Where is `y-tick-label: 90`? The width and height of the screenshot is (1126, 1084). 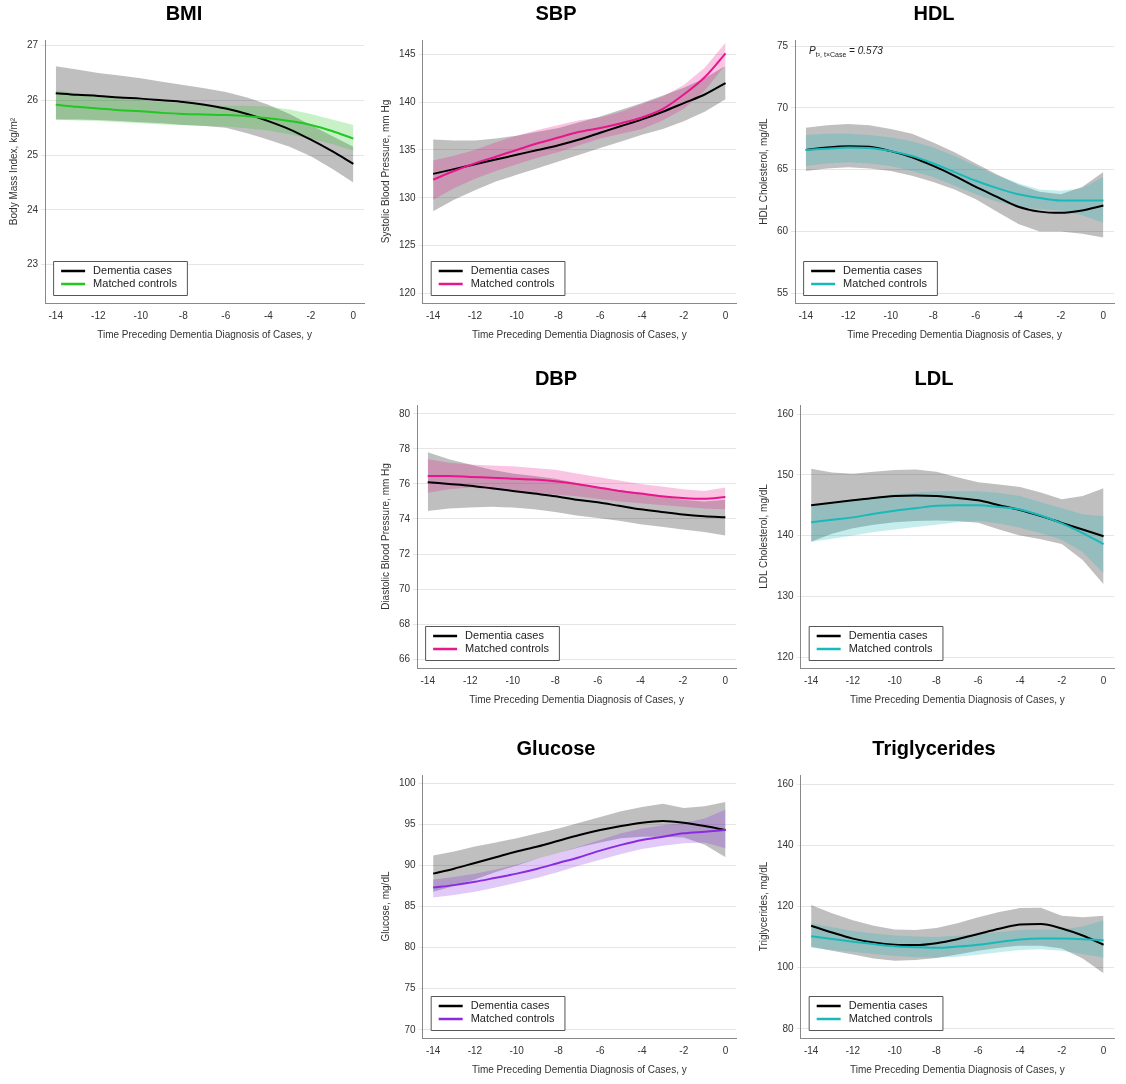 y-tick-label: 90 is located at coordinates (410, 865).